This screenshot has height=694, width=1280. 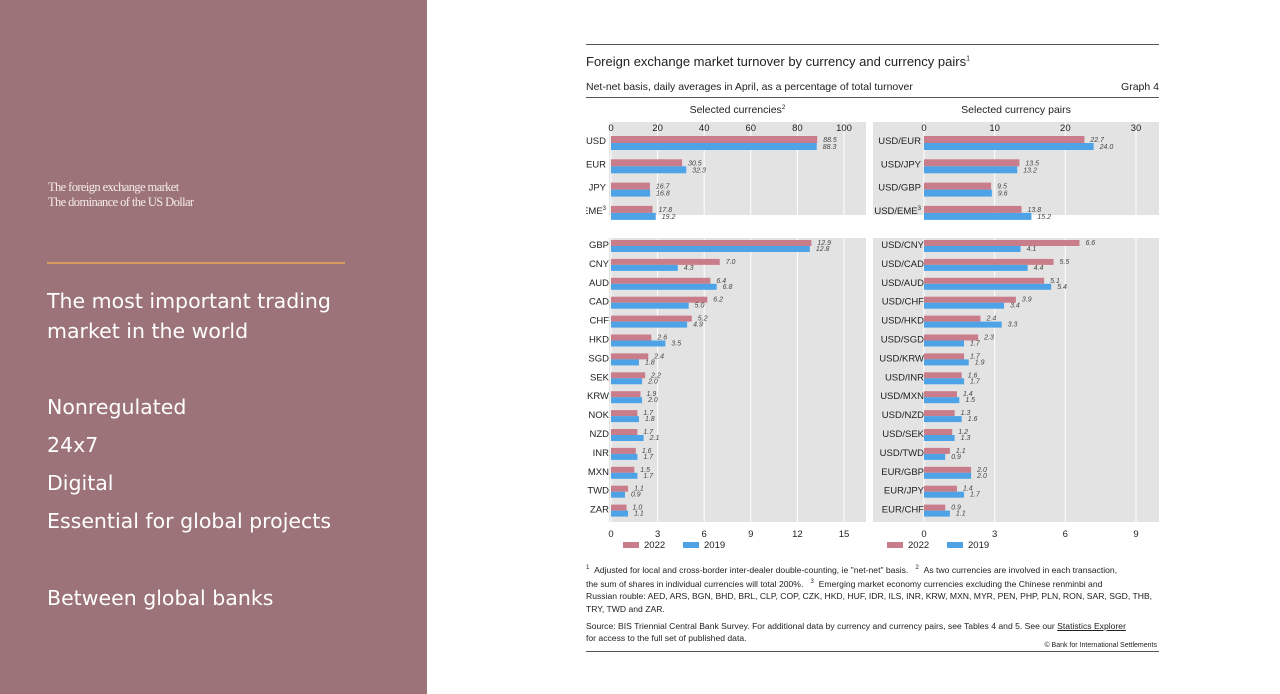 What do you see at coordinates (700, 306) in the screenshot?
I see `data-label-2019-bottom-left: 5.0` at bounding box center [700, 306].